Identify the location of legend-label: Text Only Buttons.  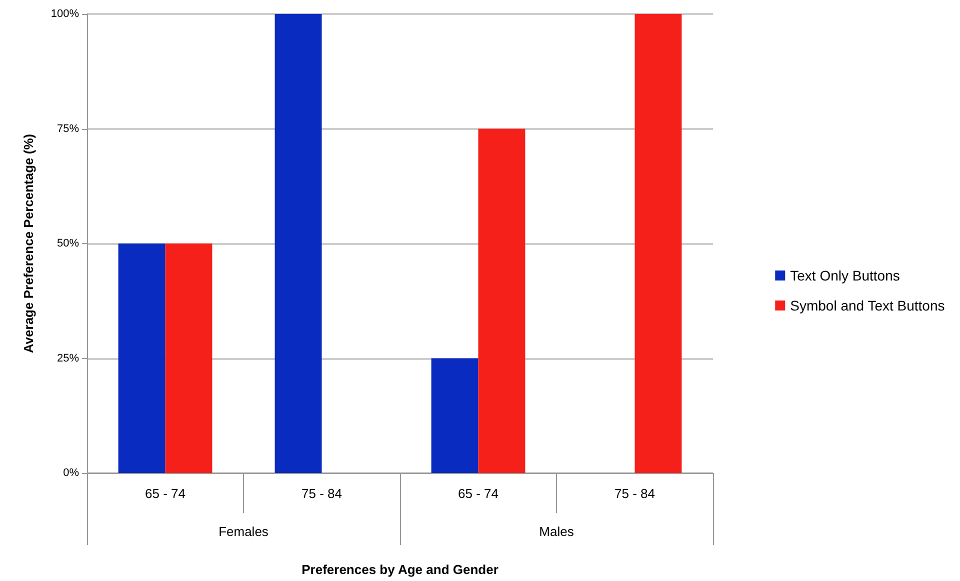
(845, 276).